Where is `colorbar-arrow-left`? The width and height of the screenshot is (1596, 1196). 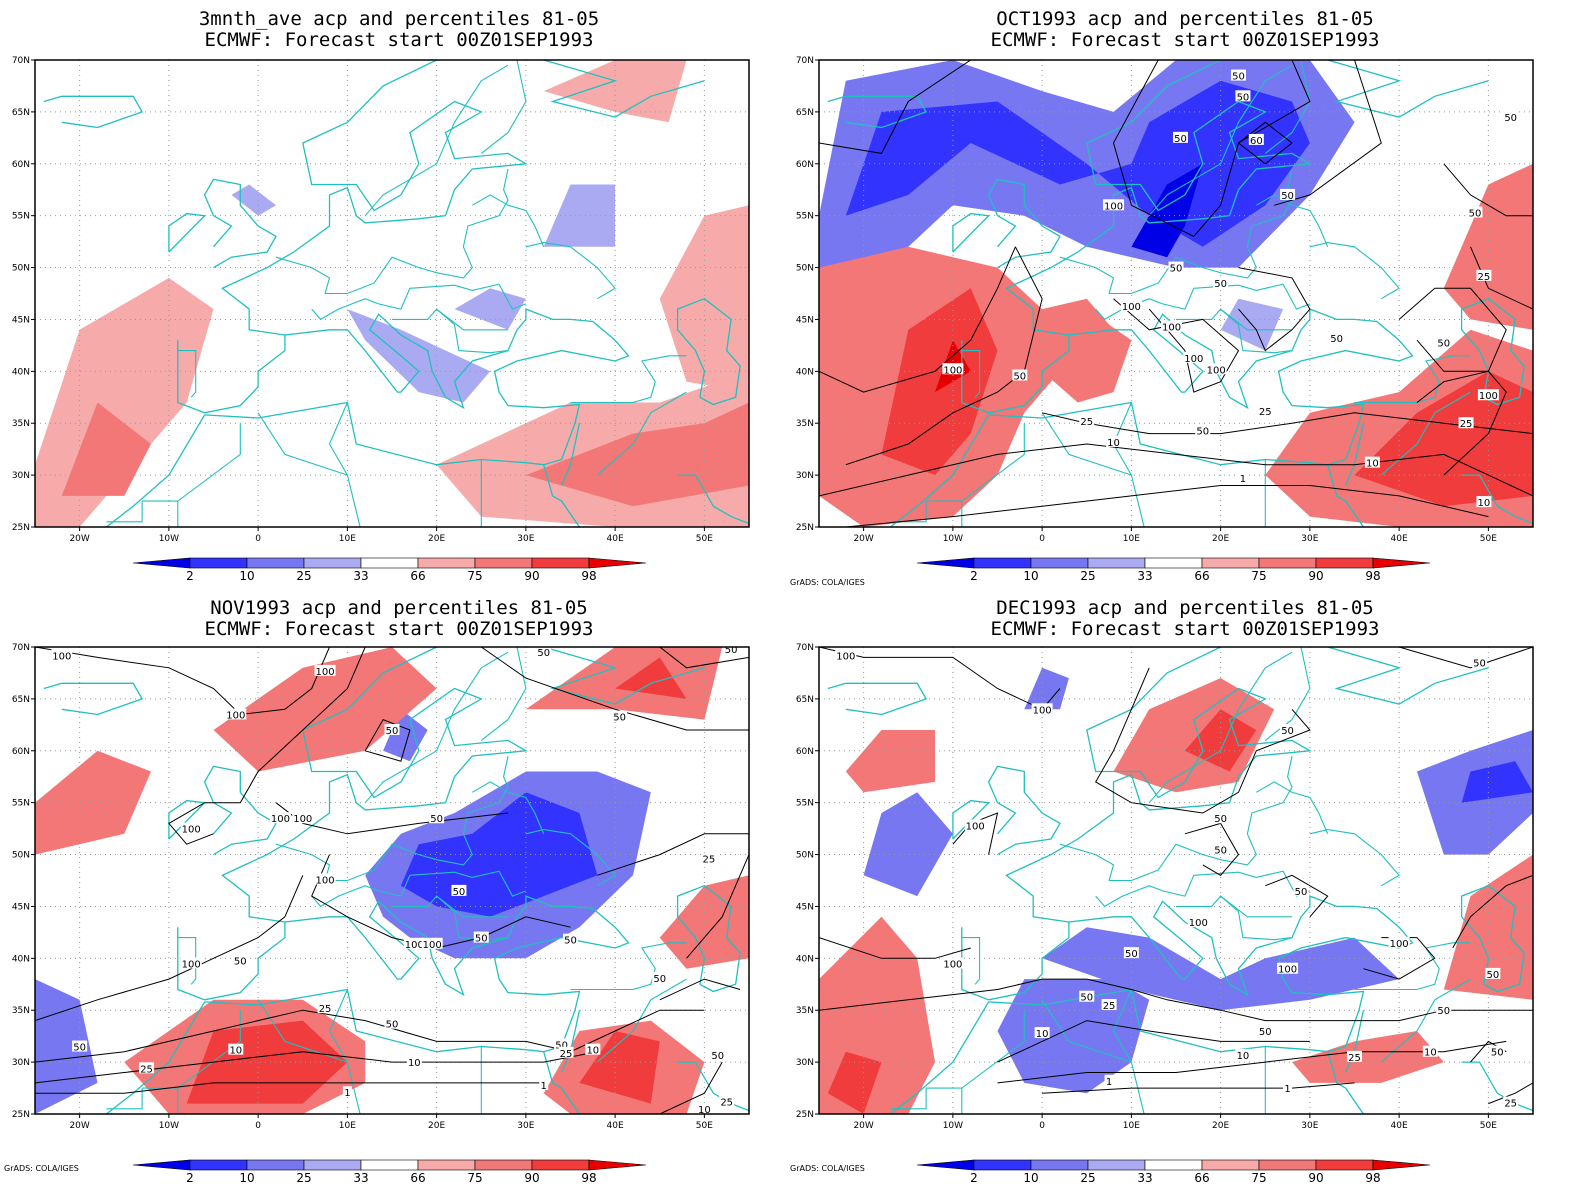
colorbar-arrow-left is located at coordinates (161, 1165).